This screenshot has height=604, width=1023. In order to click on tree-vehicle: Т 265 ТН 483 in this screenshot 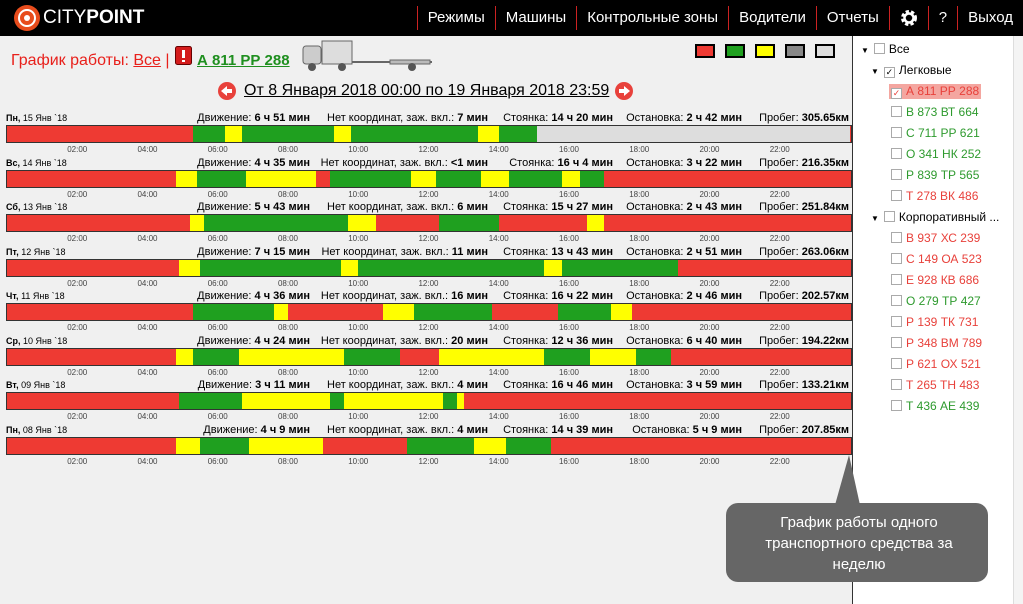, I will do `click(935, 385)`.